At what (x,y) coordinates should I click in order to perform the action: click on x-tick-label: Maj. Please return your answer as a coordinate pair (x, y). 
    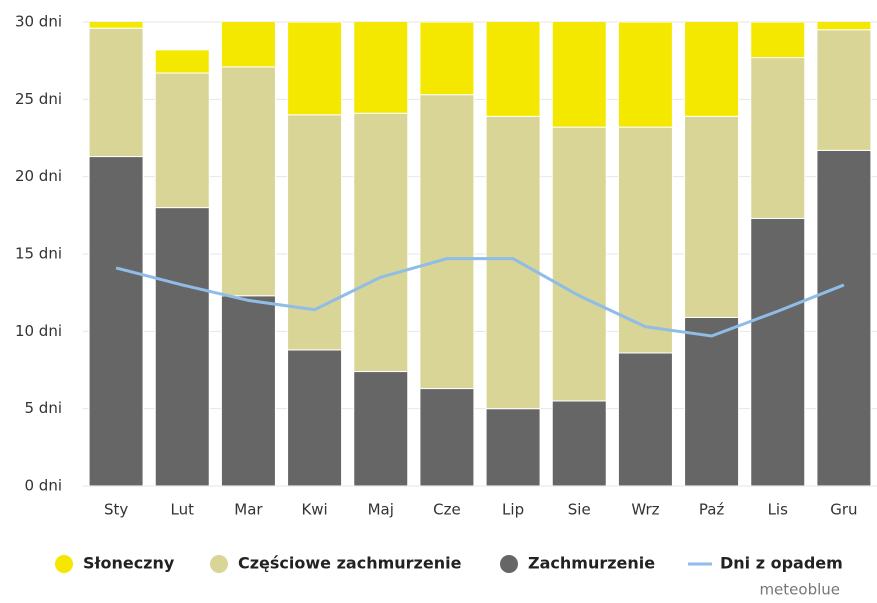
    Looking at the image, I should click on (381, 510).